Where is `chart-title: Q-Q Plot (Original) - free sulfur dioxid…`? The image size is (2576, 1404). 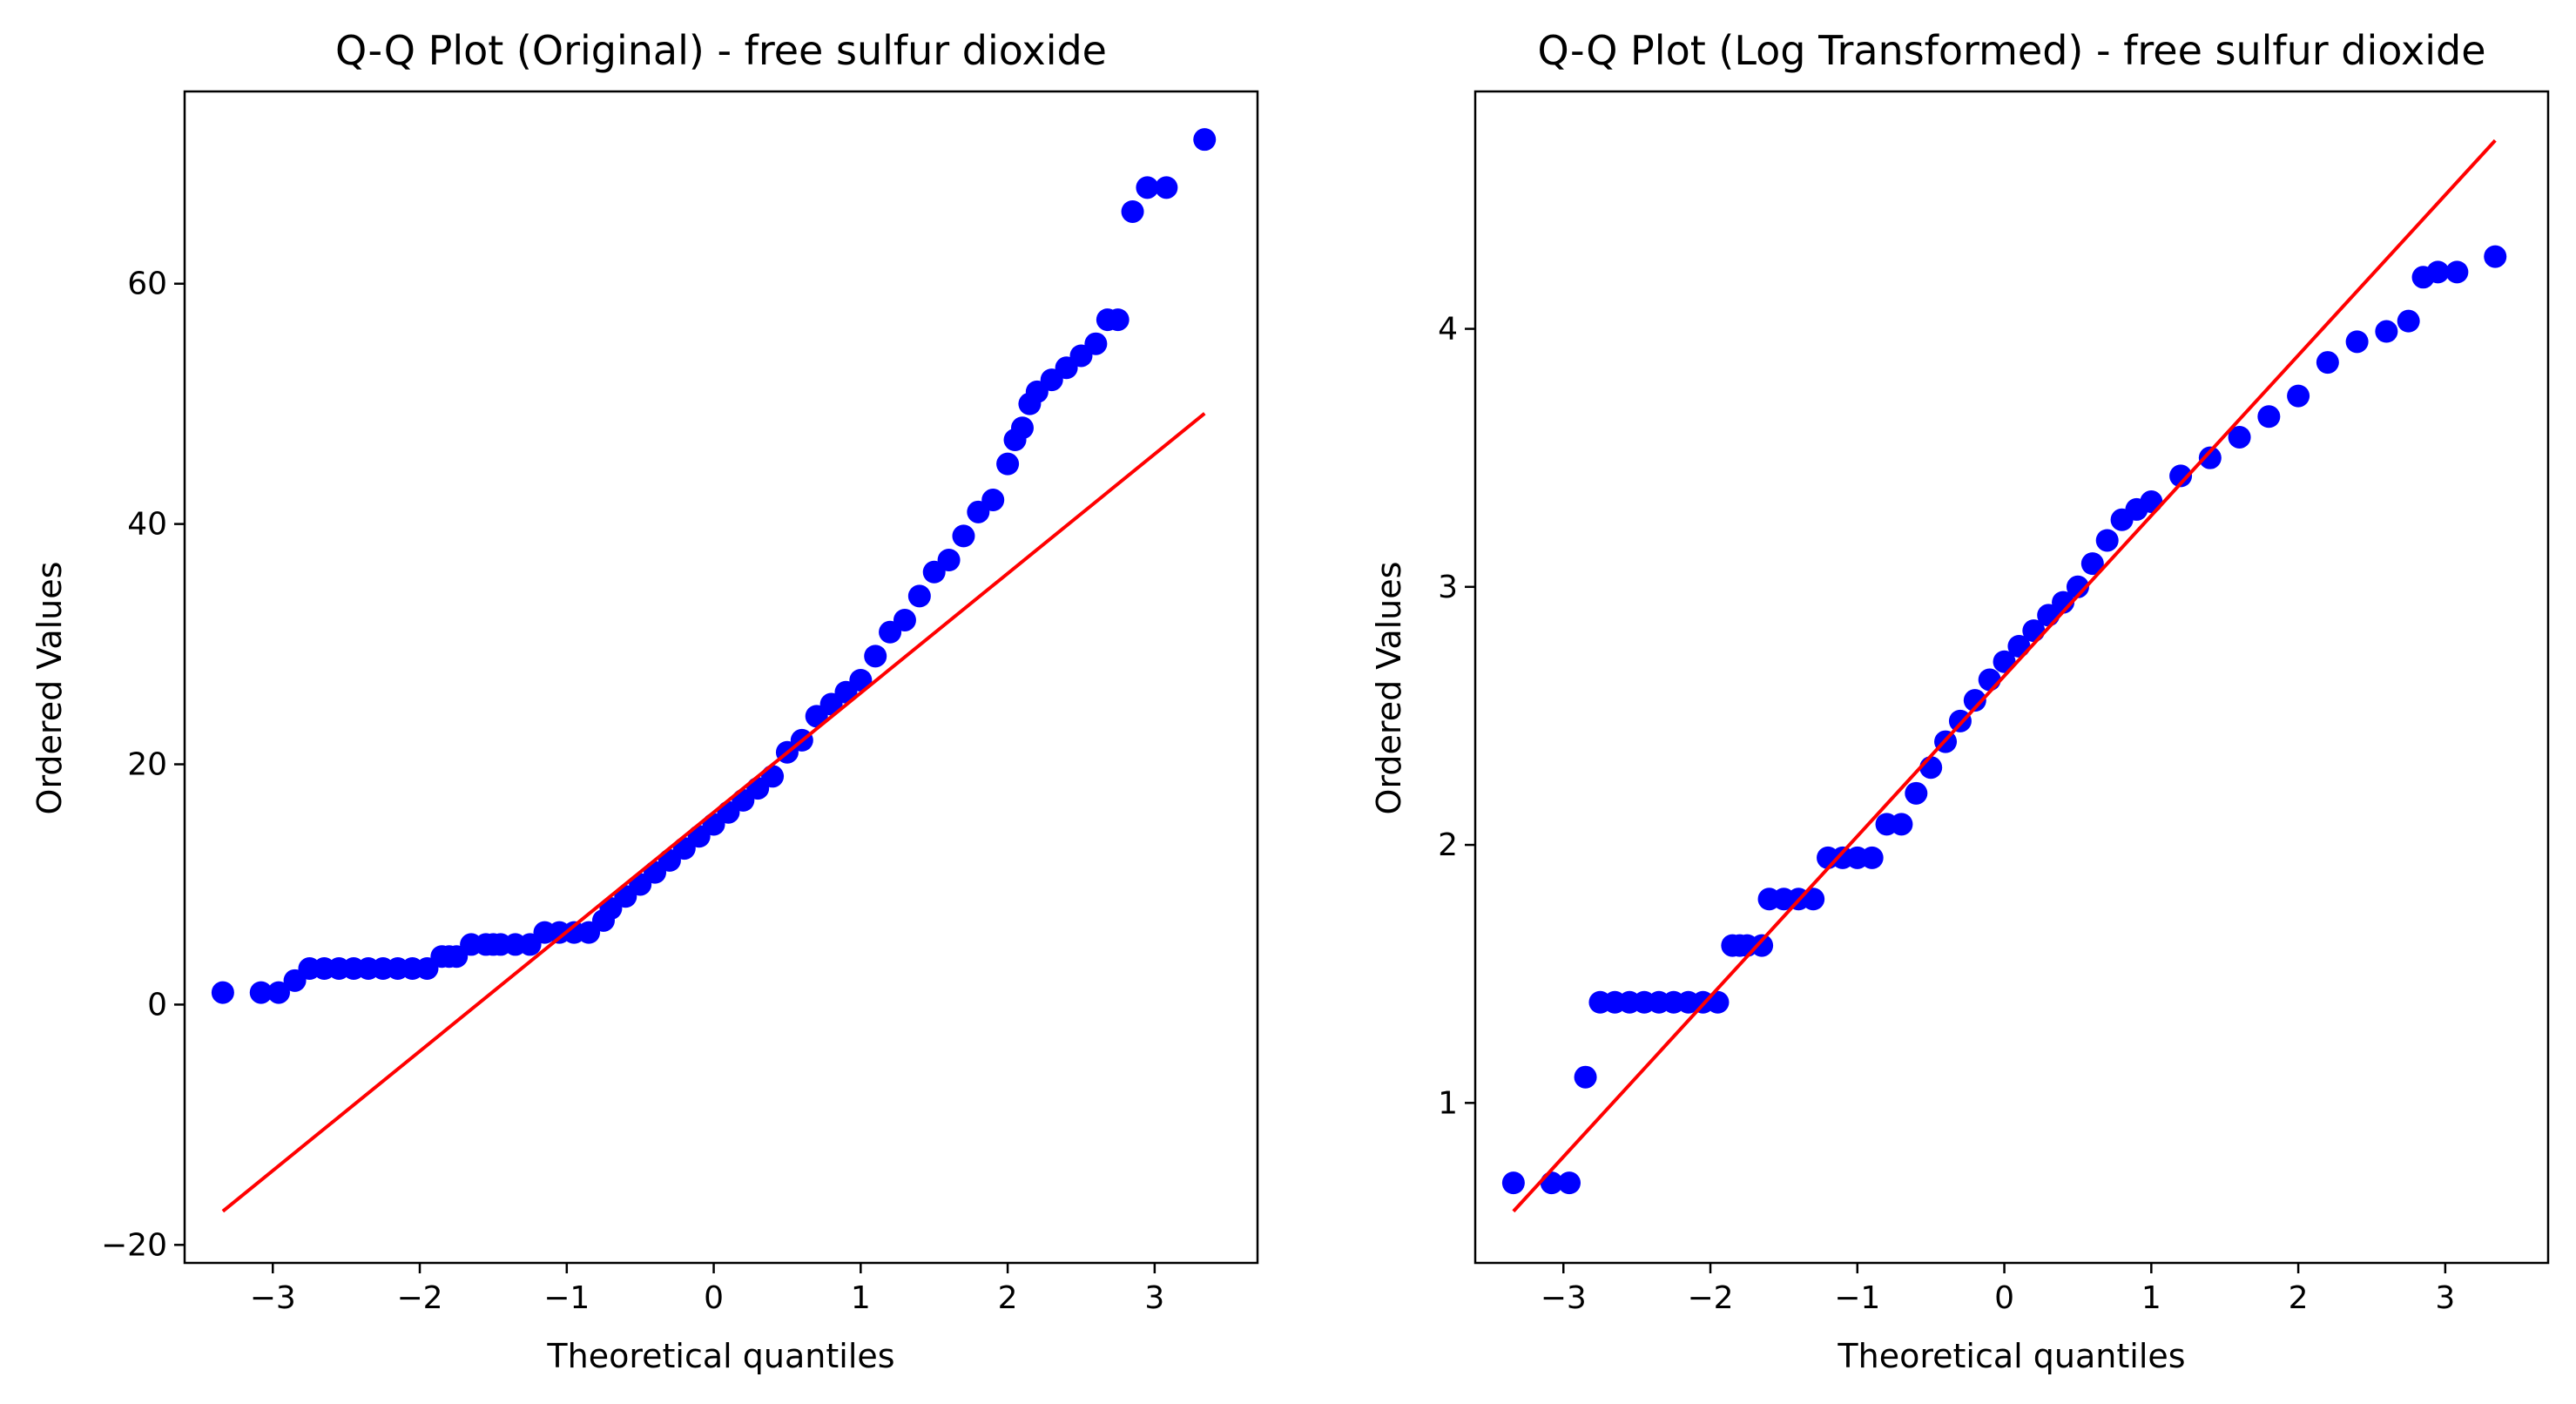
chart-title: Q-Q Plot (Original) - free sulfur dioxid… is located at coordinates (721, 50).